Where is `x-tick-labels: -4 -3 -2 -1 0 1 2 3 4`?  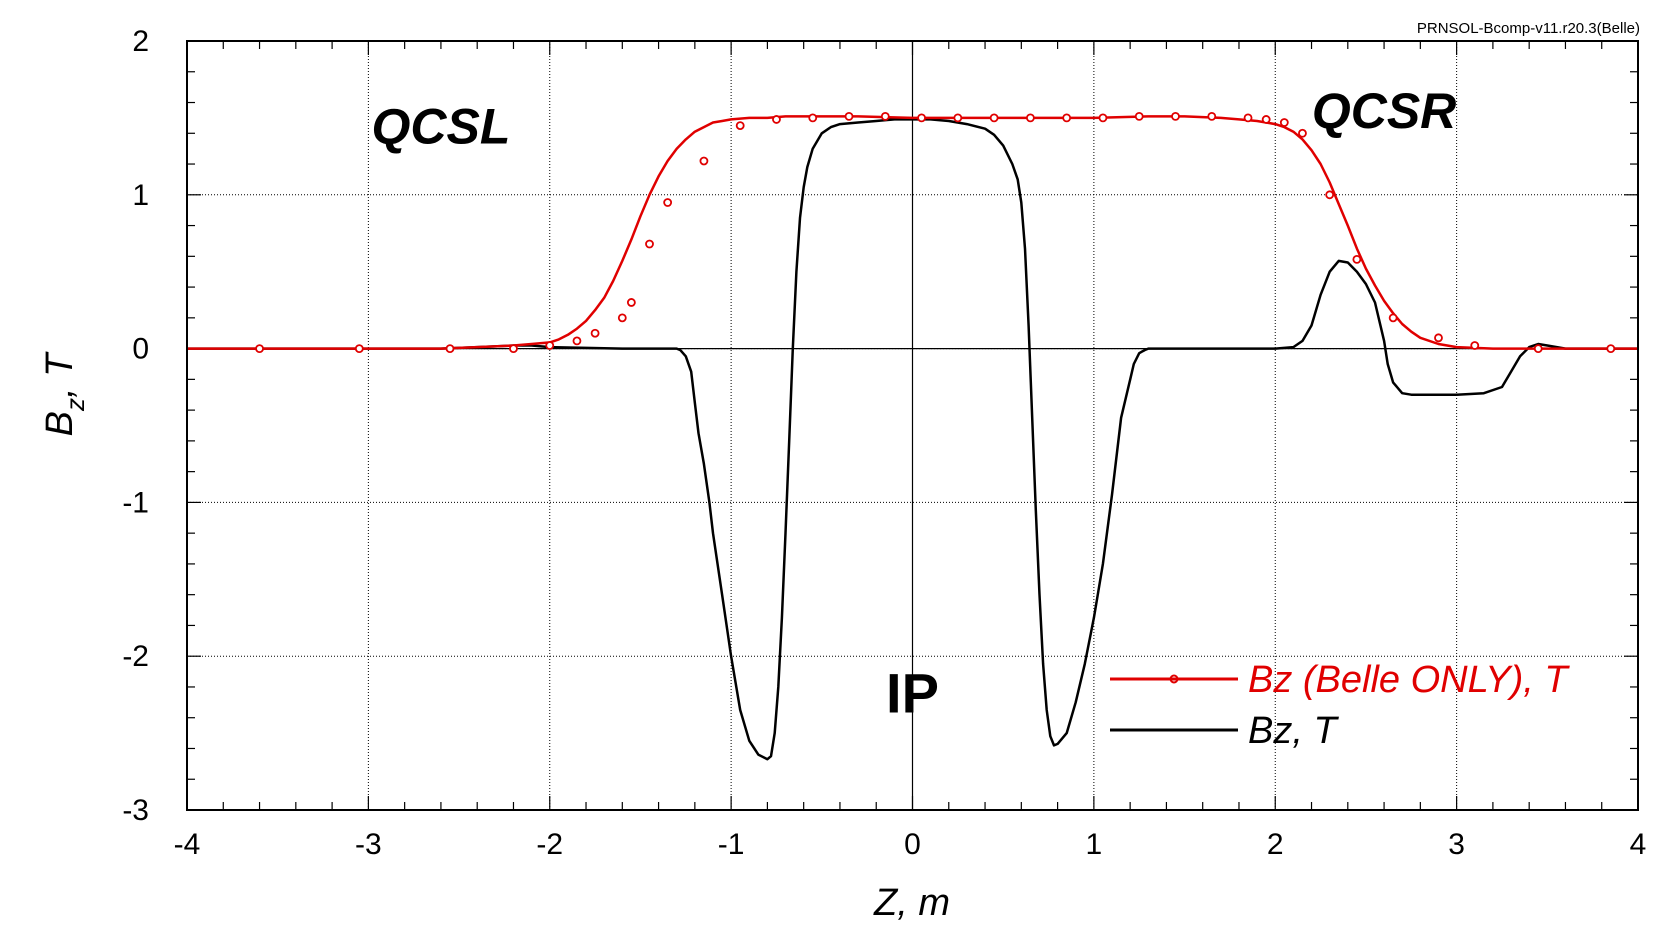 x-tick-labels: -4 -3 -2 -1 0 1 2 3 4 is located at coordinates (910, 844).